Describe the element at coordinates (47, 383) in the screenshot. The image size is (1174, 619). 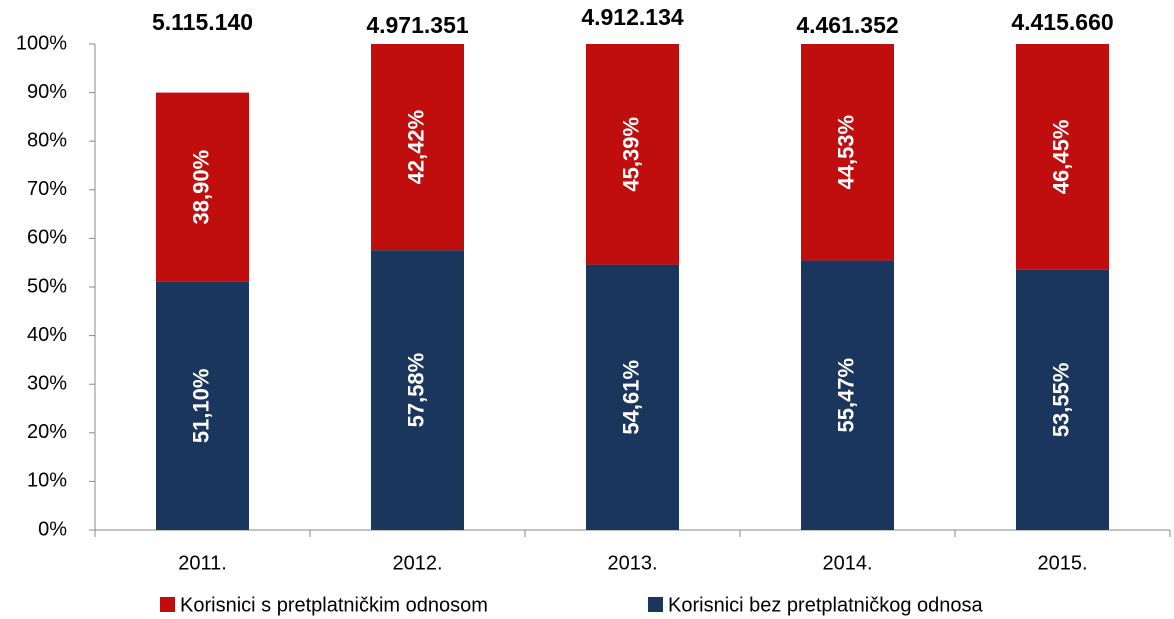
I see `y-tick-label: 30%` at that location.